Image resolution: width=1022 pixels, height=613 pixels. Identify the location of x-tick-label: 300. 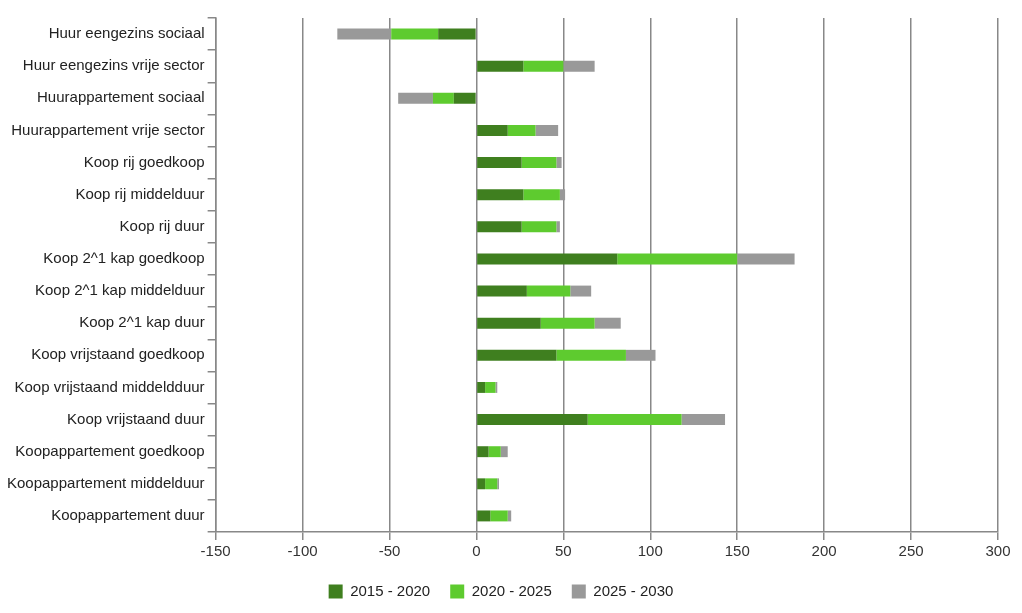
(998, 551).